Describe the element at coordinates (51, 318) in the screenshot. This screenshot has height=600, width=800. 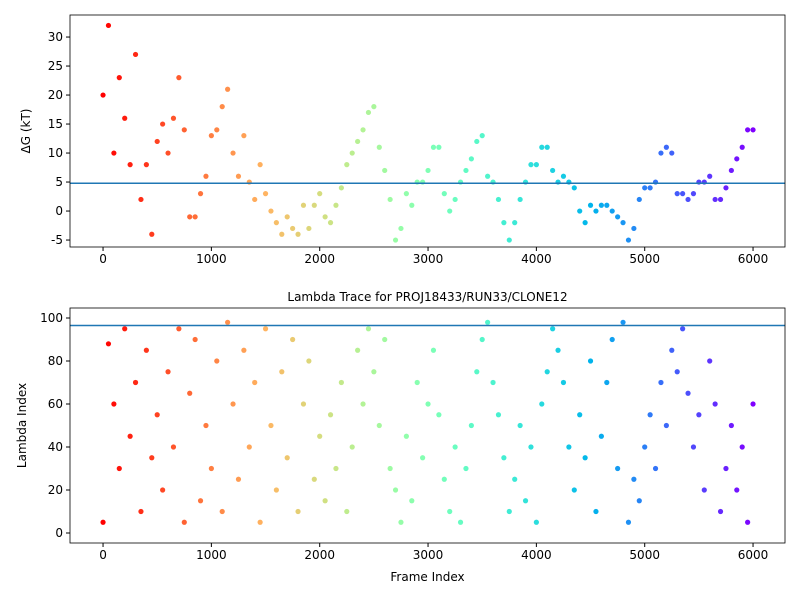
I see `y-tick-label: 100` at that location.